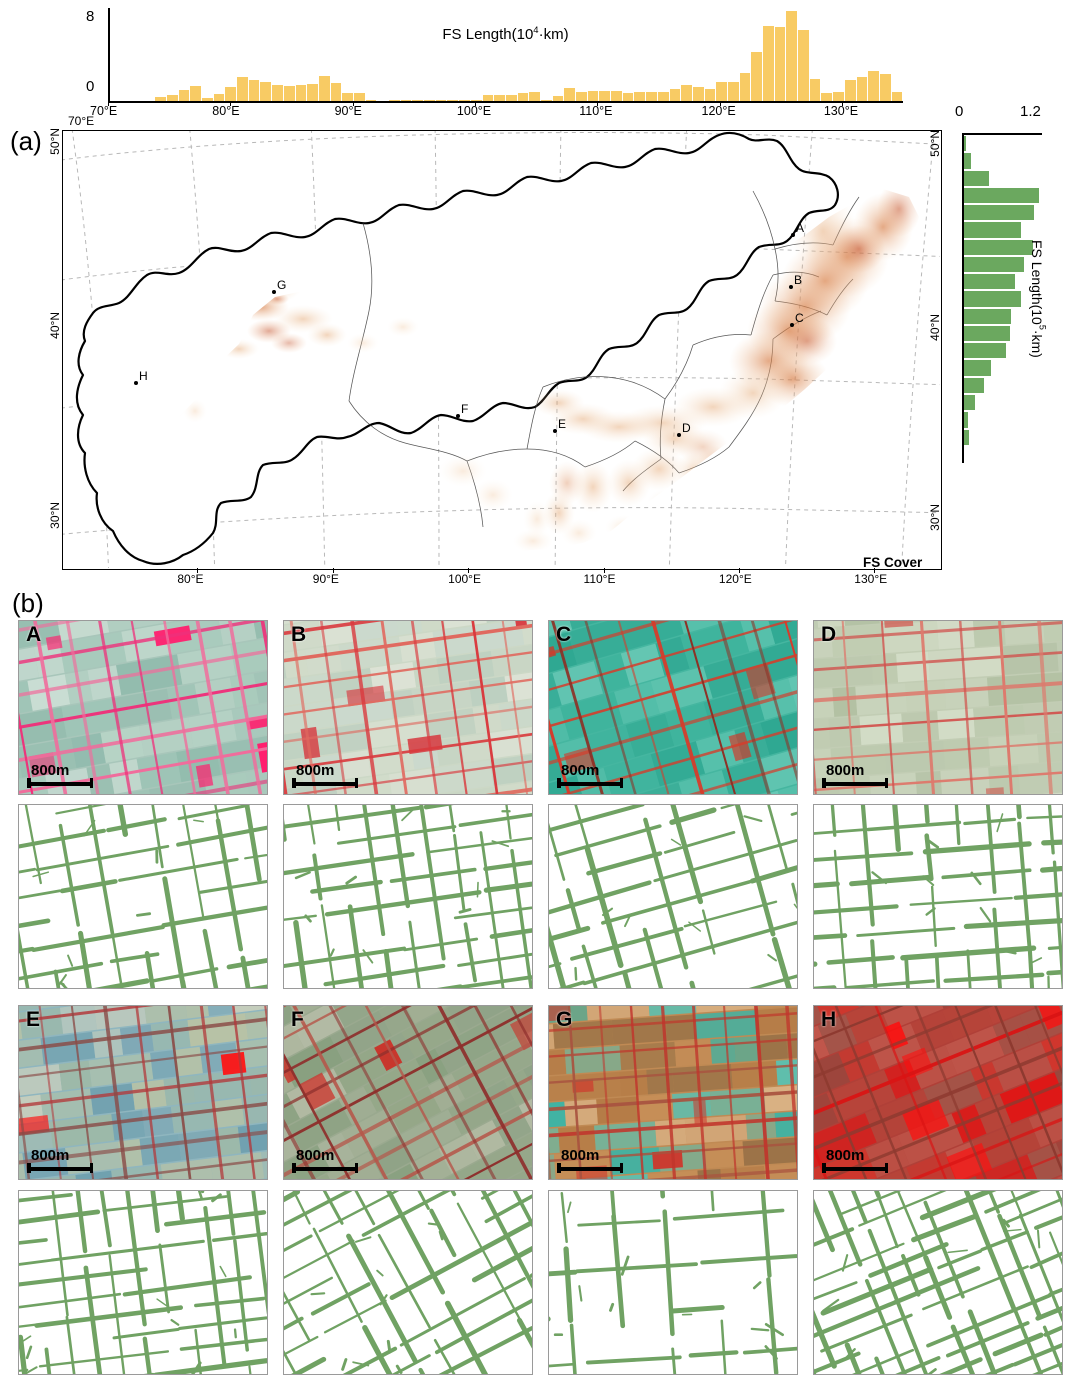 The width and height of the screenshot is (1072, 1375). I want to click on map-site-label: C, so click(799, 318).